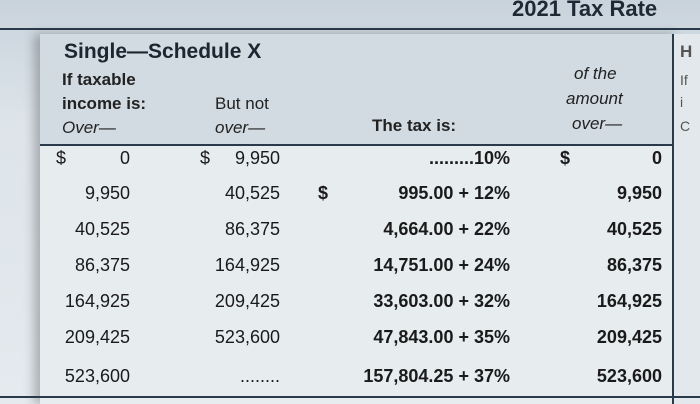  Describe the element at coordinates (323, 193) in the screenshot. I see `cell-tax-currency: $` at that location.